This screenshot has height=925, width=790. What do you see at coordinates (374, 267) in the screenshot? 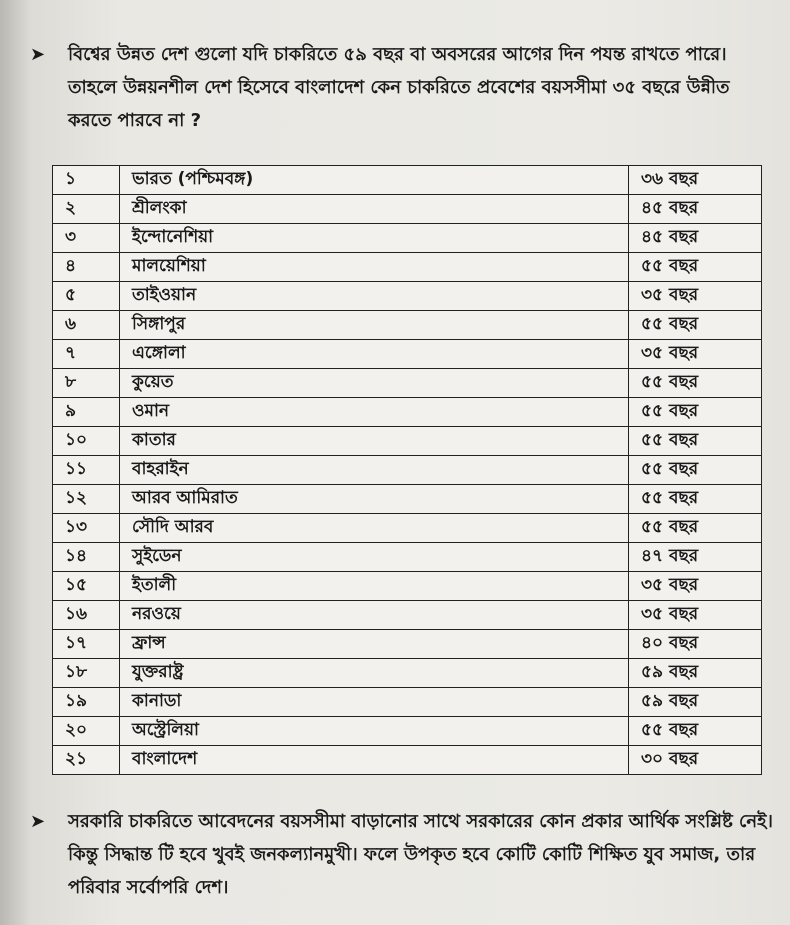
I see `country-name: মালয়েশিয়া` at bounding box center [374, 267].